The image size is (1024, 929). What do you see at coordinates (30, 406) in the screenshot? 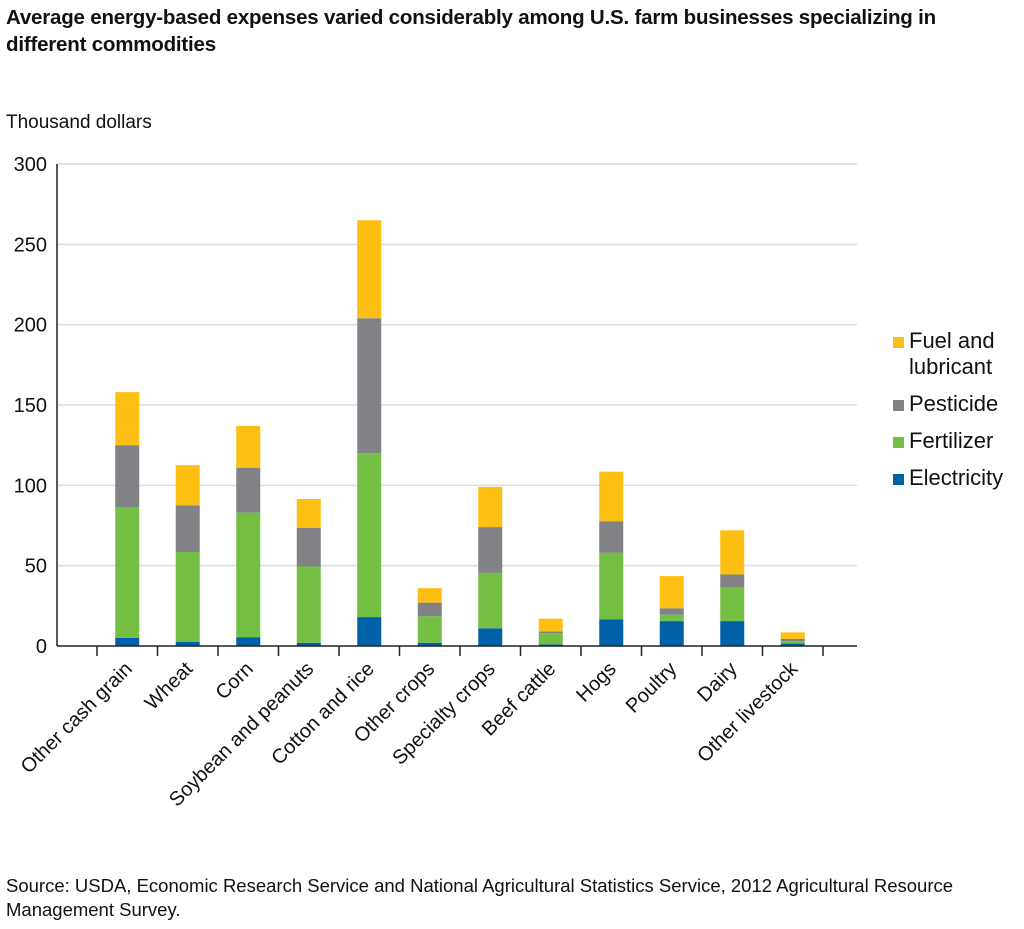
I see `y-tick-label: 150` at bounding box center [30, 406].